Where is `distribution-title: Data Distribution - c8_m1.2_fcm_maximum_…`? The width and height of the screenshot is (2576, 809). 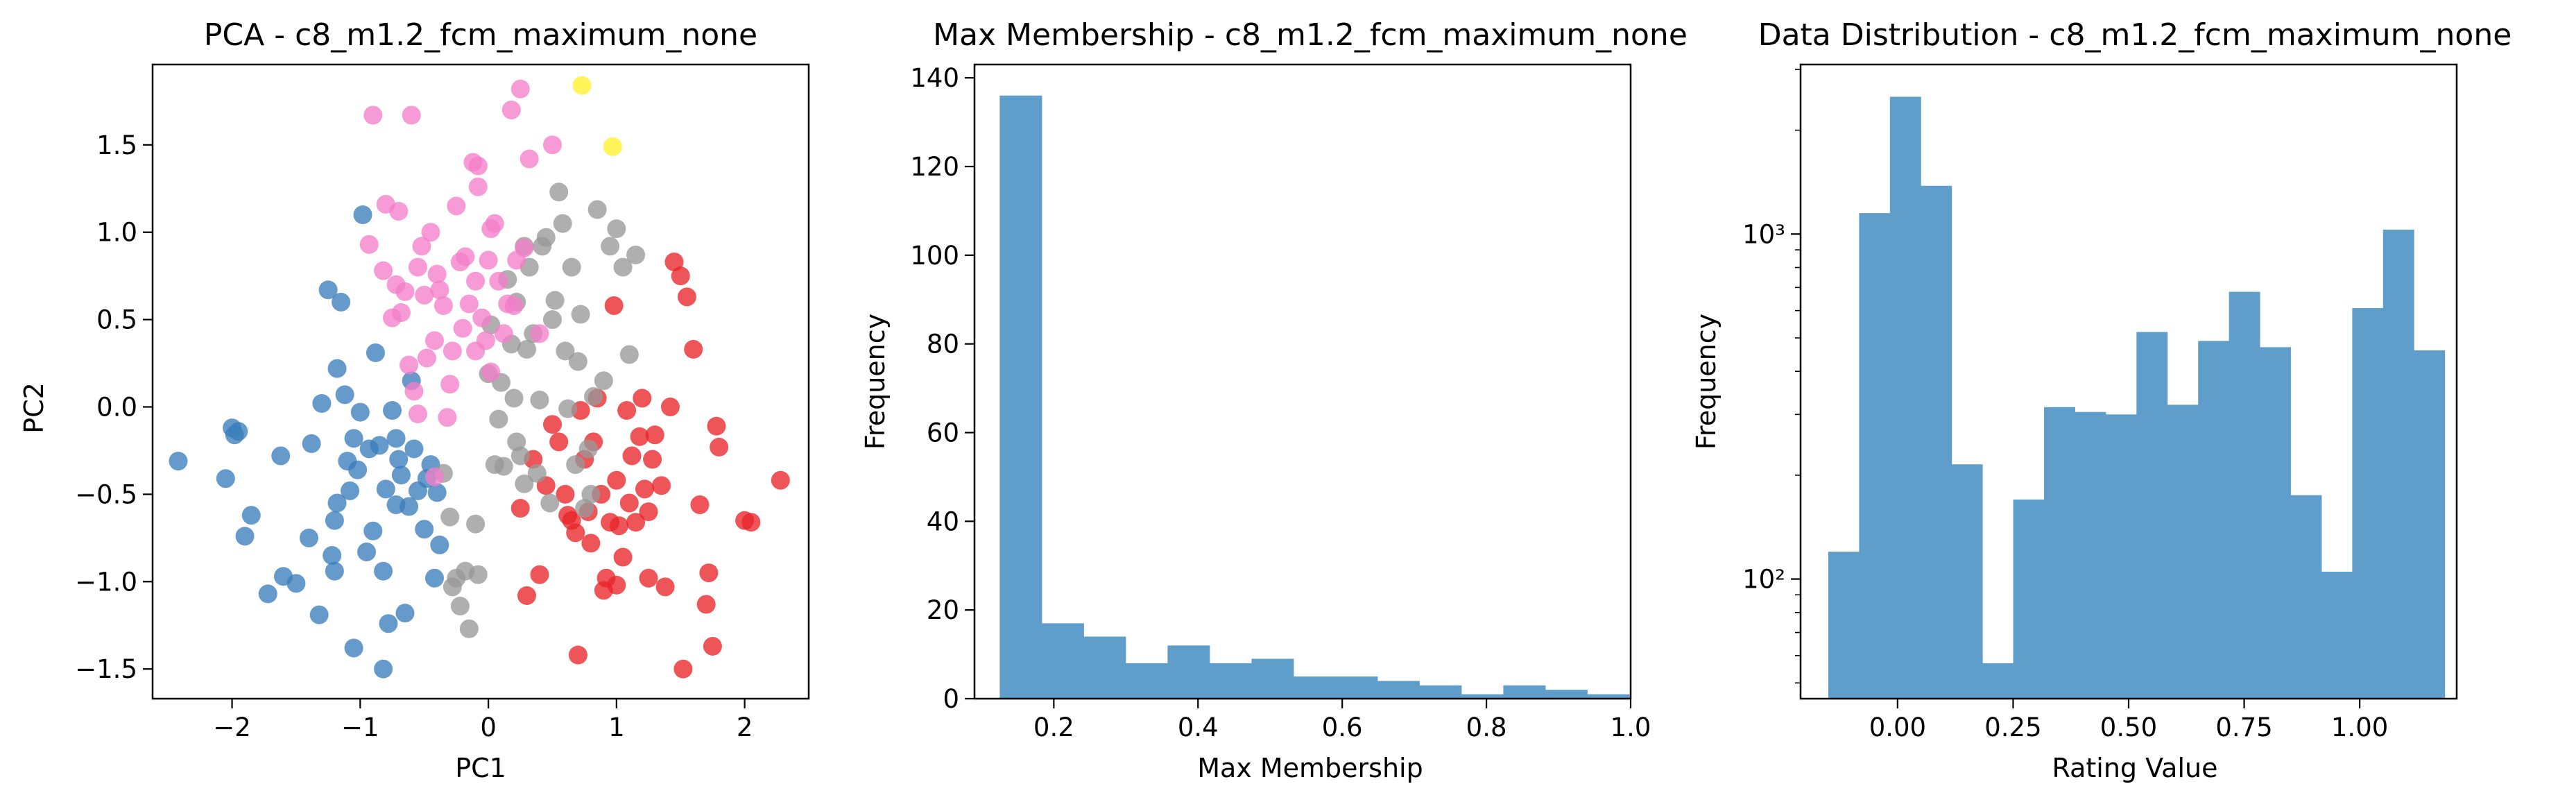 distribution-title: Data Distribution - c8_m1.2_fcm_maximum_… is located at coordinates (2135, 35).